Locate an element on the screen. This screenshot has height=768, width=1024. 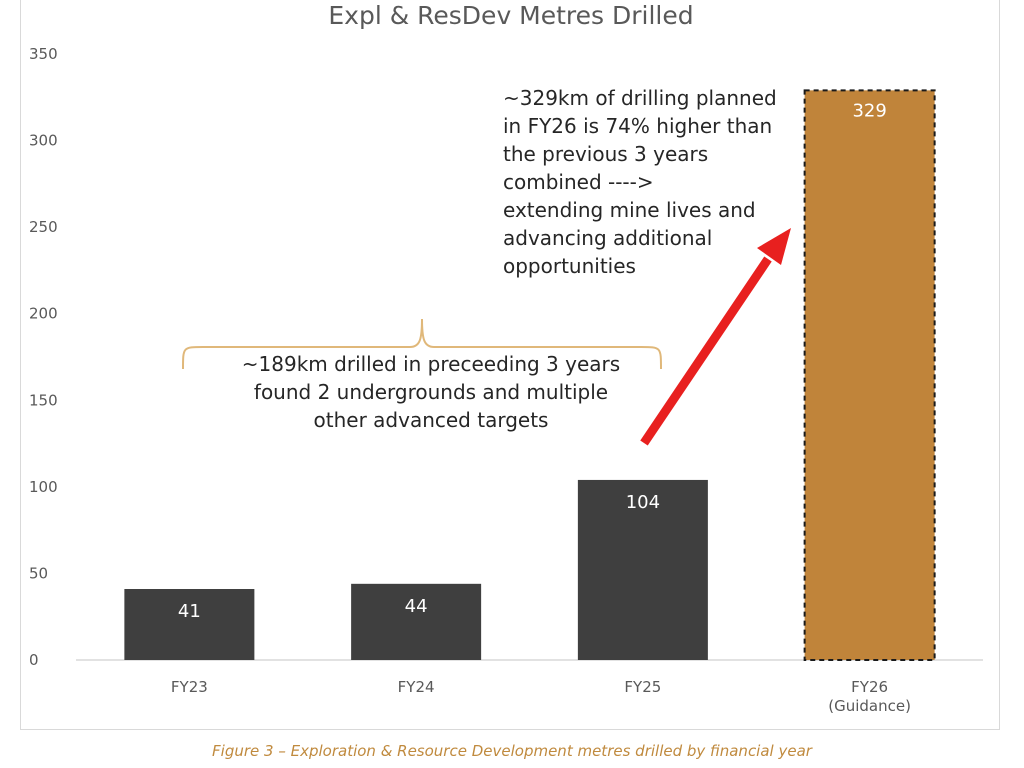
y-tick-label: 150 is located at coordinates (43, 400).